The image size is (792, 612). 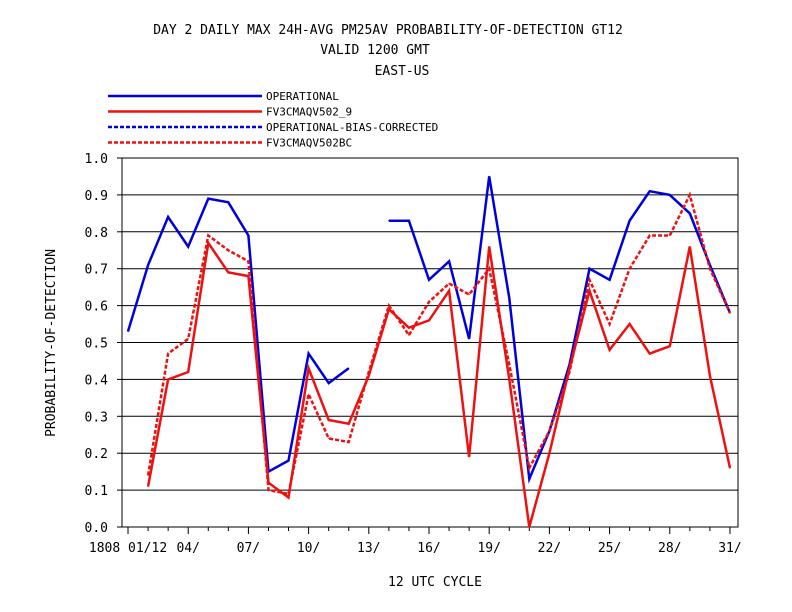 I want to click on series-line-operational, so click(x=238, y=335).